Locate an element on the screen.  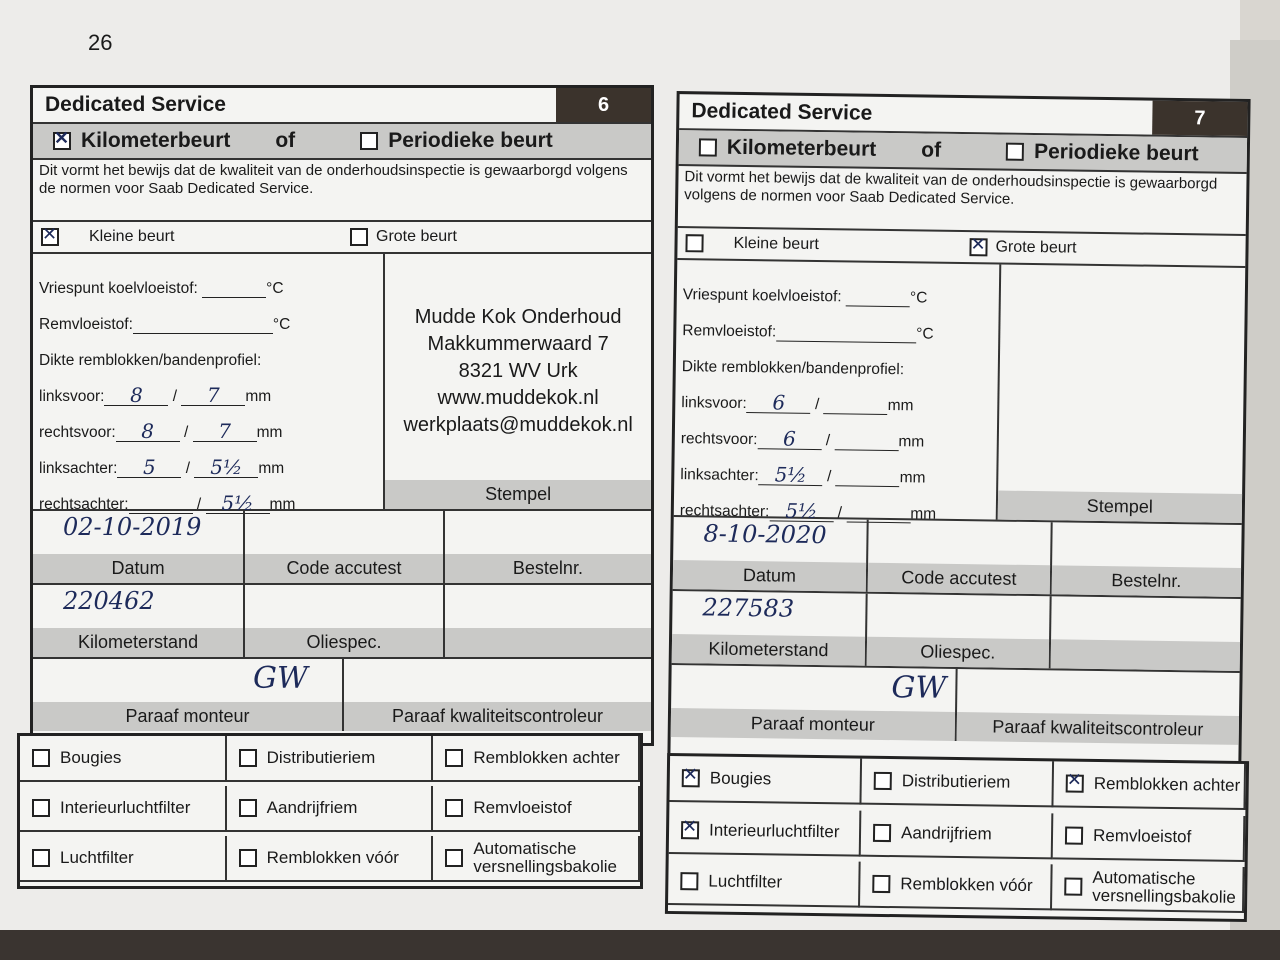
remvloeistof-label: Remvloeistof: is located at coordinates (729, 331).